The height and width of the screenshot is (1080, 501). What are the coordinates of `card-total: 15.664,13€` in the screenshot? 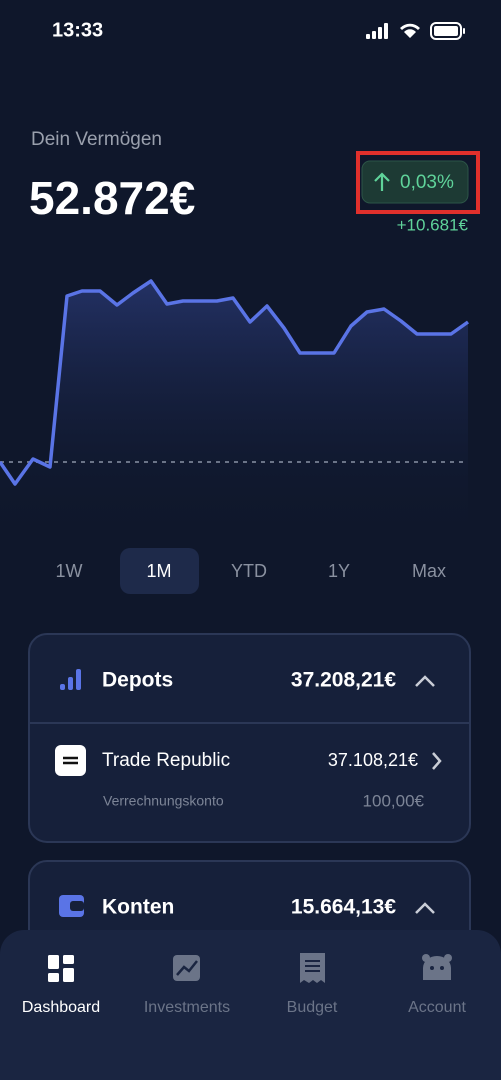 It's located at (343, 907).